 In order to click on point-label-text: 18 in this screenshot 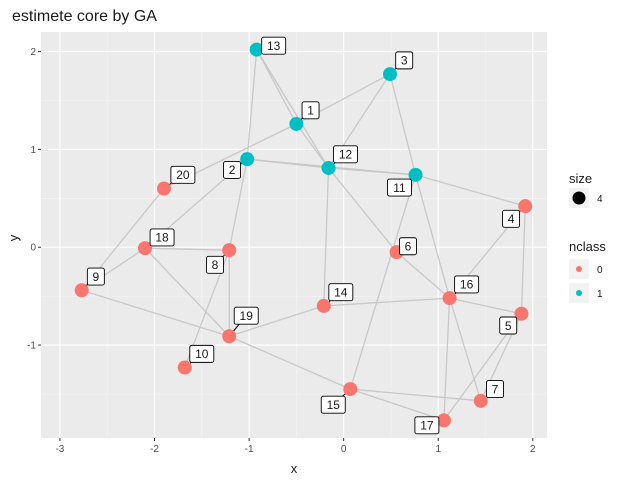, I will do `click(162, 238)`.